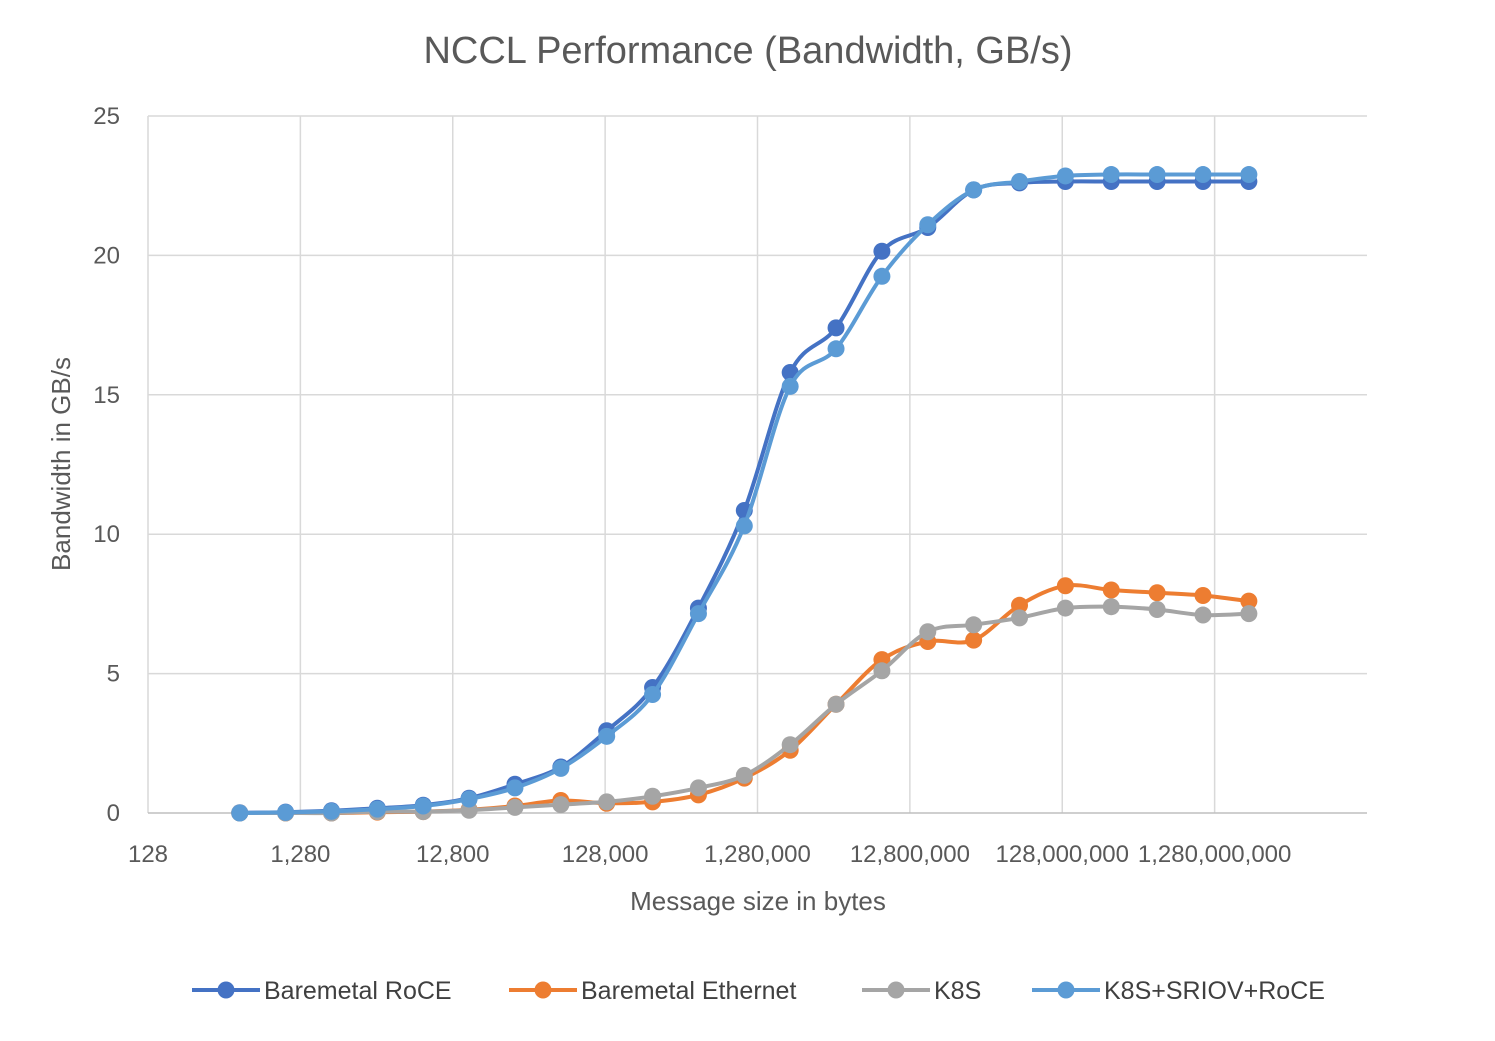 The width and height of the screenshot is (1495, 1041). What do you see at coordinates (106, 116) in the screenshot?
I see `y-tick-label: 25` at bounding box center [106, 116].